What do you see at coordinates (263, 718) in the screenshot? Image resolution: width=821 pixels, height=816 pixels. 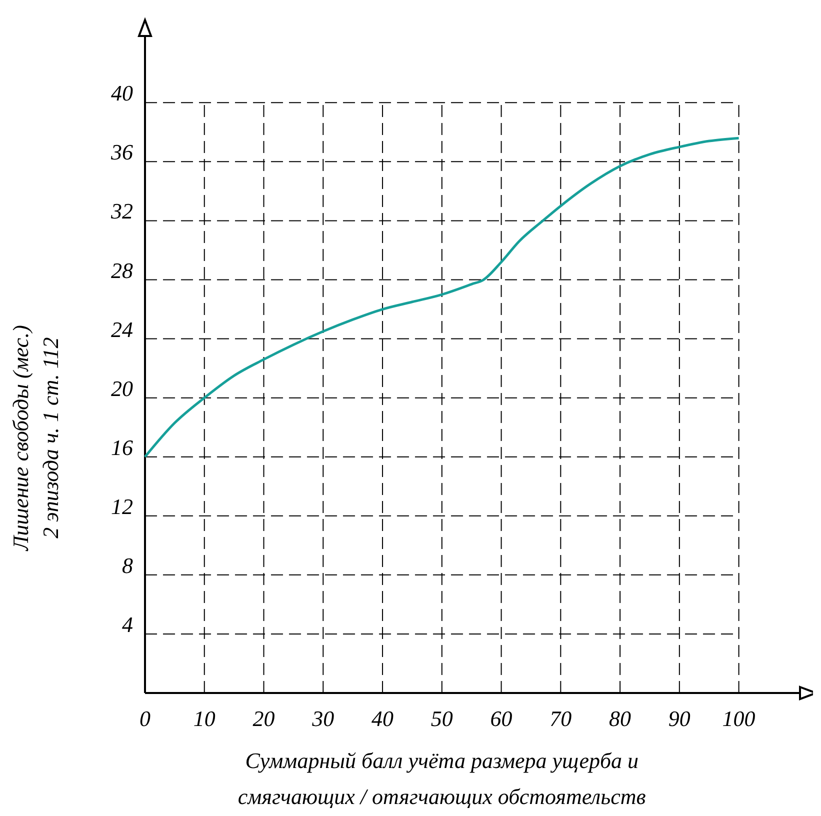 I see `x-tick-label: 20` at bounding box center [263, 718].